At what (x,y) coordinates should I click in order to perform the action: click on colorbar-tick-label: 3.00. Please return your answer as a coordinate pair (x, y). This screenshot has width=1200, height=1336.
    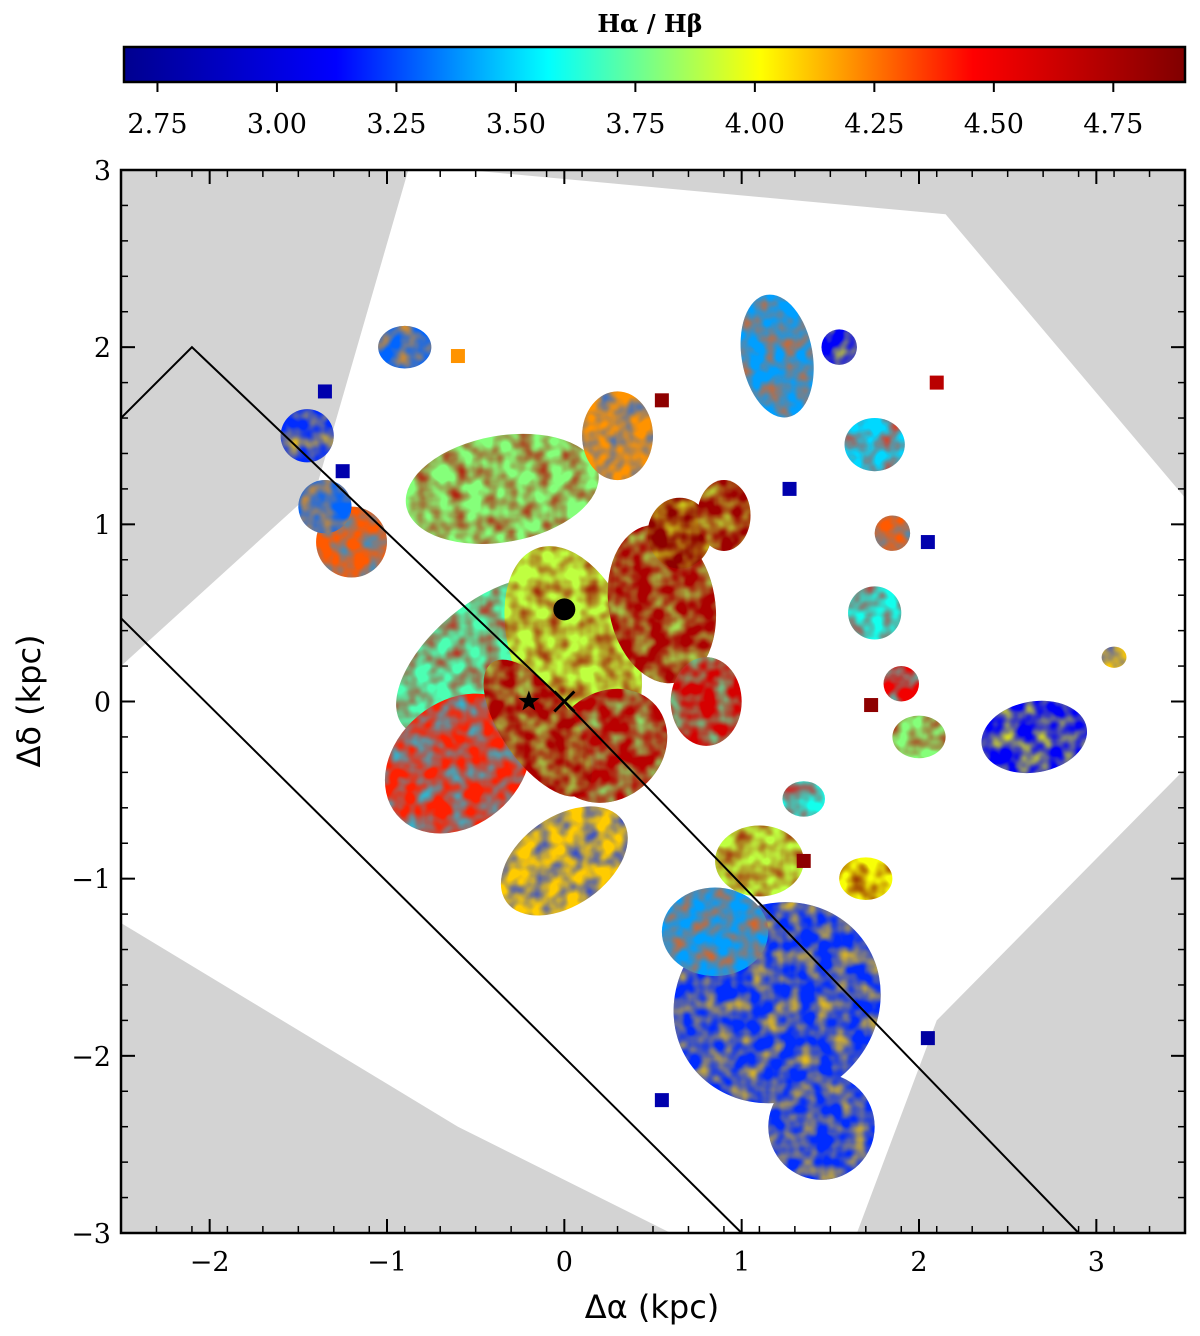
    Looking at the image, I should click on (277, 124).